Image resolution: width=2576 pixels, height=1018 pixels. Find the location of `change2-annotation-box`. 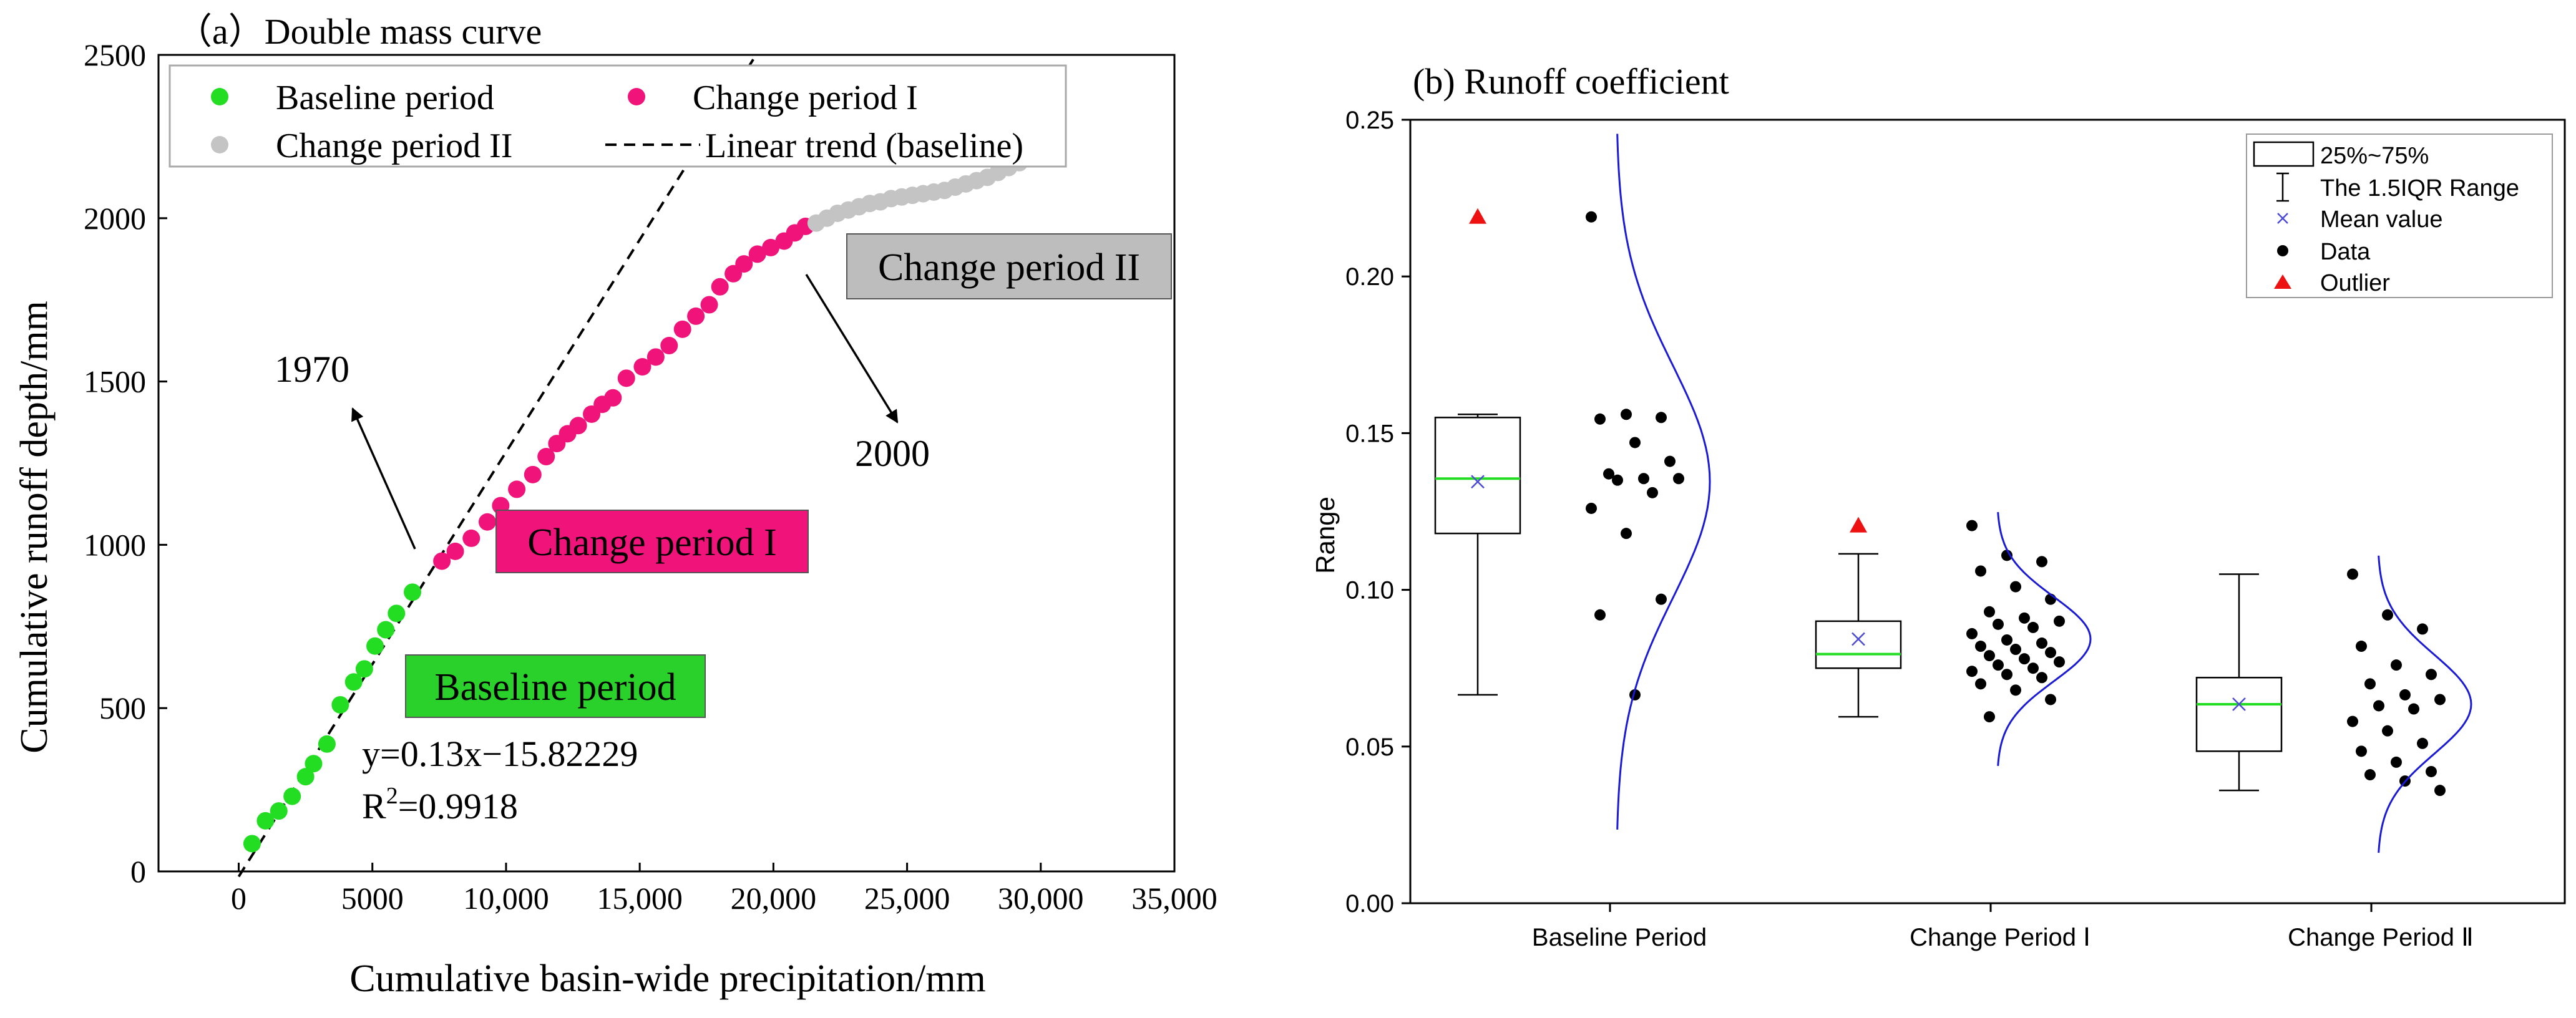

change2-annotation-box is located at coordinates (1009, 266).